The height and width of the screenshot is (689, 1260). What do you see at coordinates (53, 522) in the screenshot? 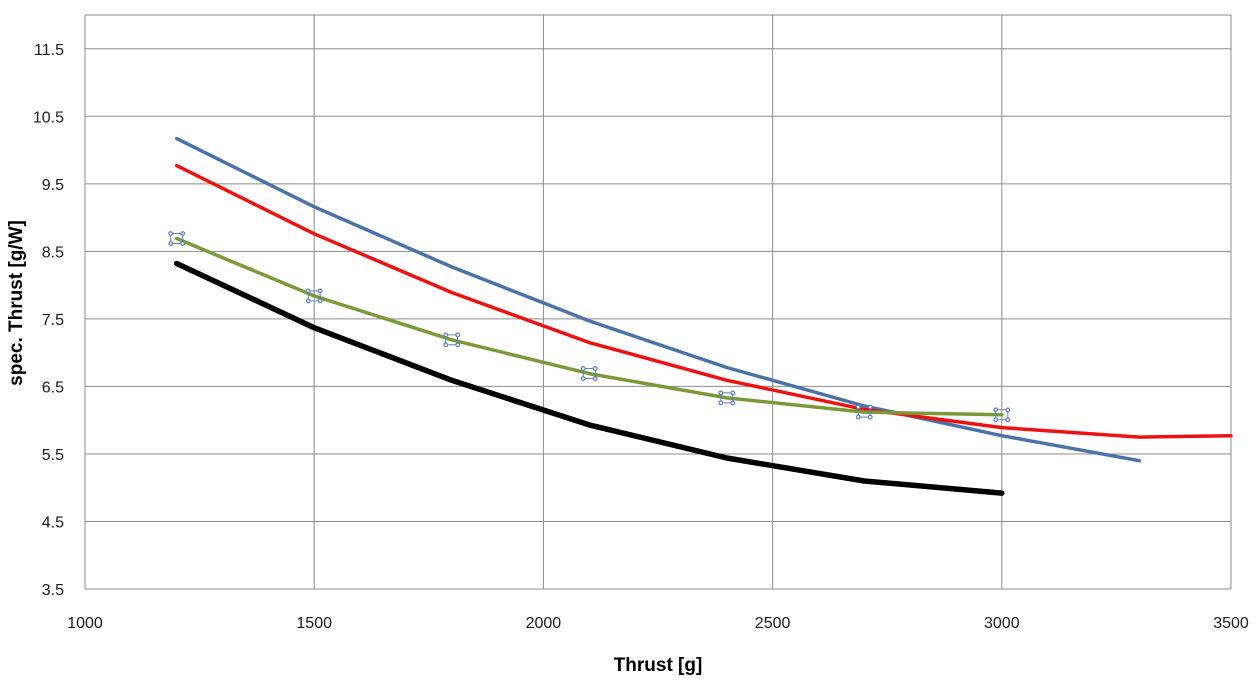
I see `y-tick-label: 4.5` at bounding box center [53, 522].